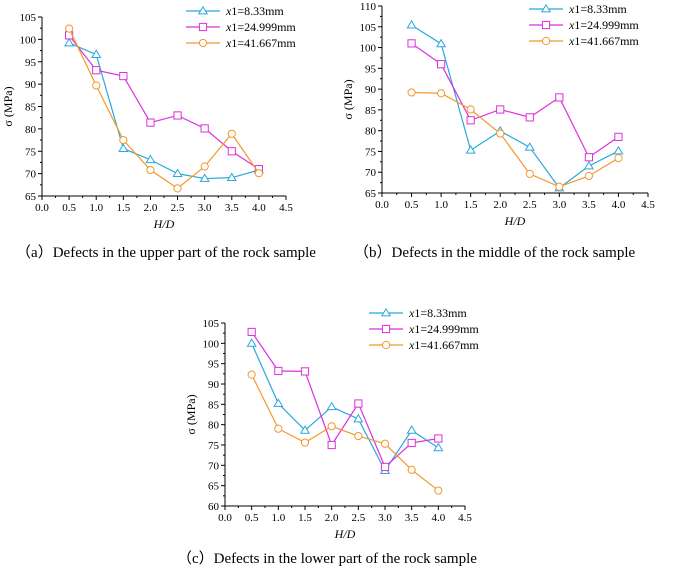 The image size is (685, 572). I want to click on chart-b-ytick-label: 80, so click(371, 132).